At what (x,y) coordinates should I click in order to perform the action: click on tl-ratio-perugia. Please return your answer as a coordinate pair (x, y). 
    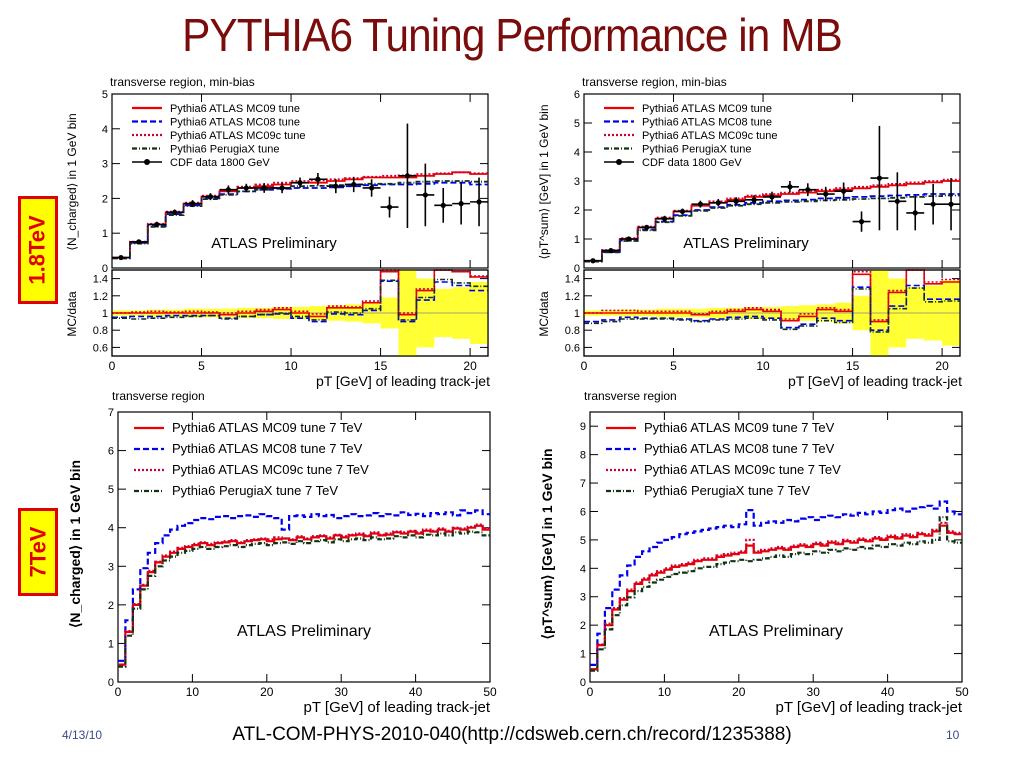
    Looking at the image, I should click on (300, 299).